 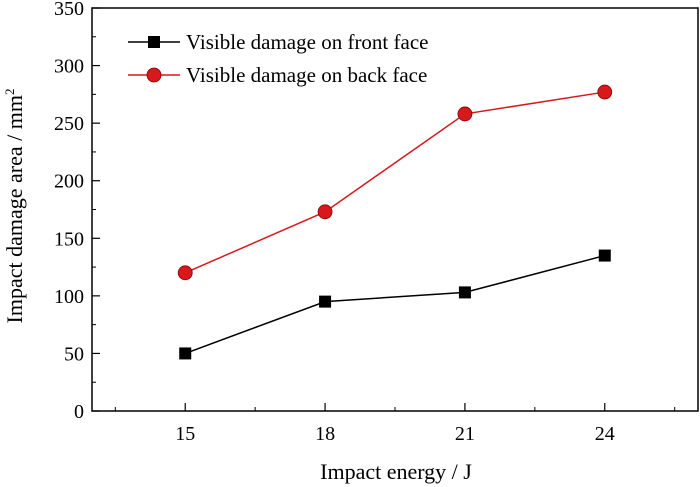 What do you see at coordinates (69, 124) in the screenshot?
I see `y-tick-label: 250` at bounding box center [69, 124].